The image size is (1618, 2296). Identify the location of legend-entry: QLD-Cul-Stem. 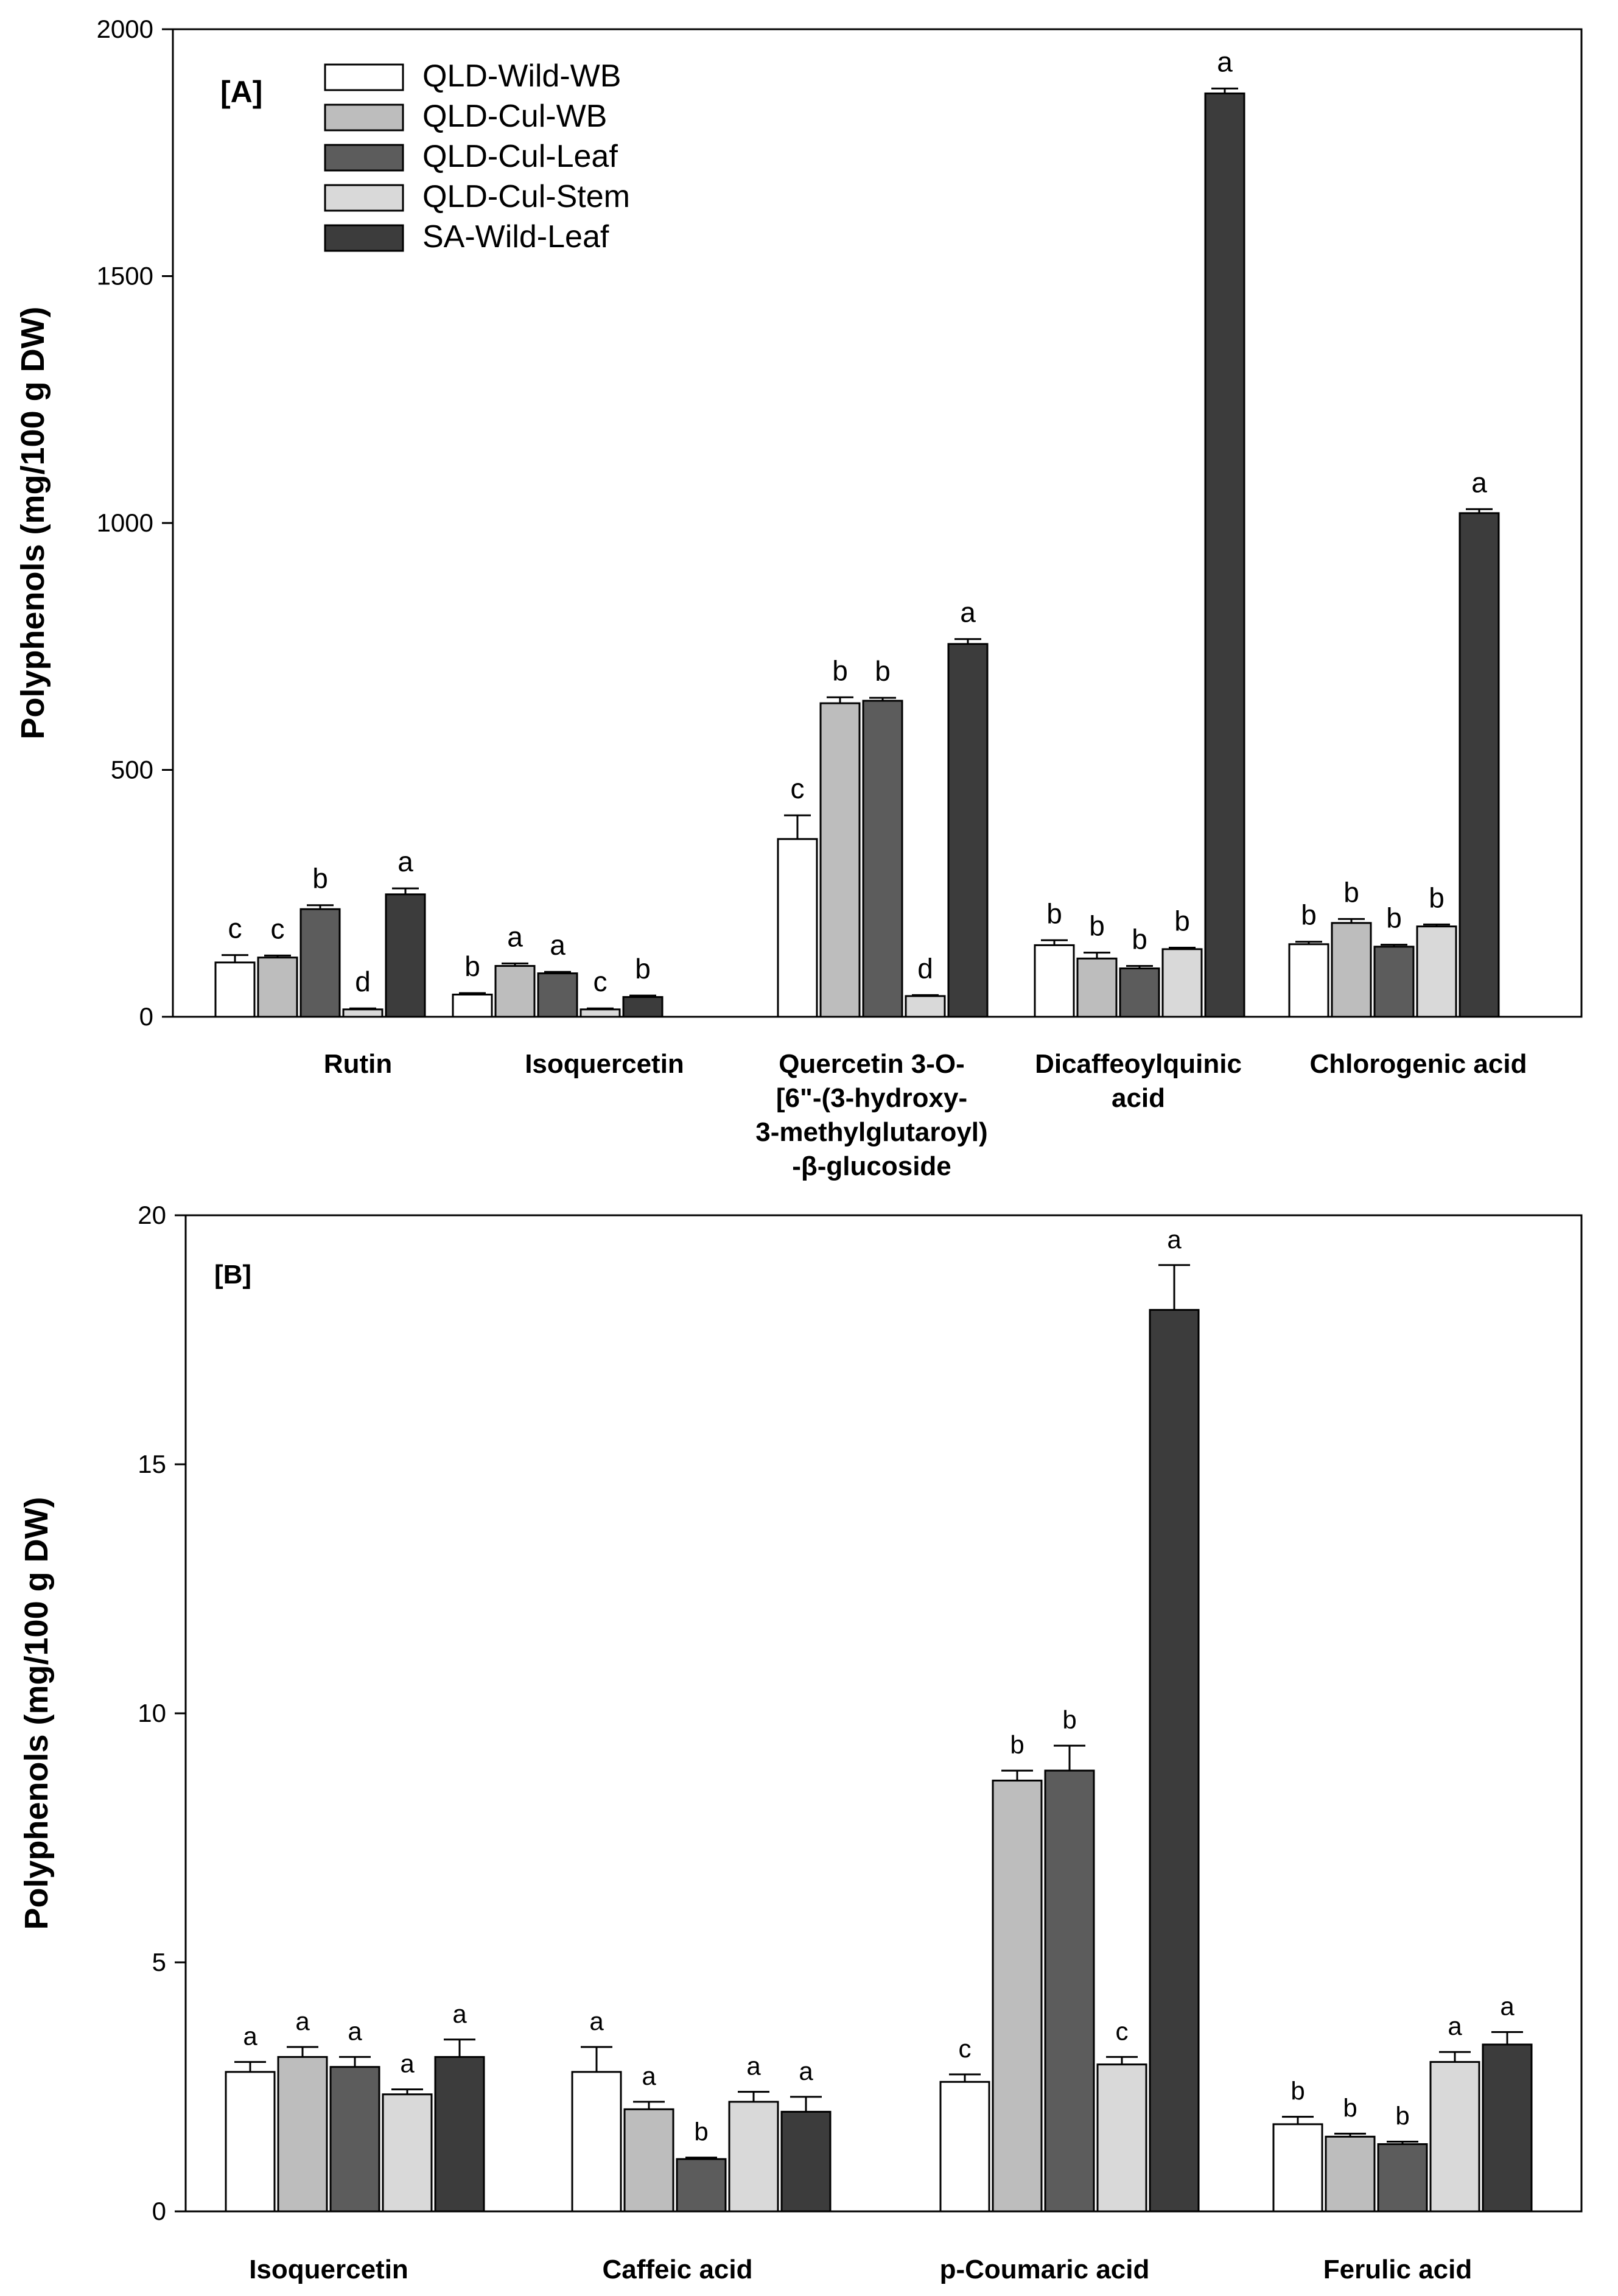
(526, 196).